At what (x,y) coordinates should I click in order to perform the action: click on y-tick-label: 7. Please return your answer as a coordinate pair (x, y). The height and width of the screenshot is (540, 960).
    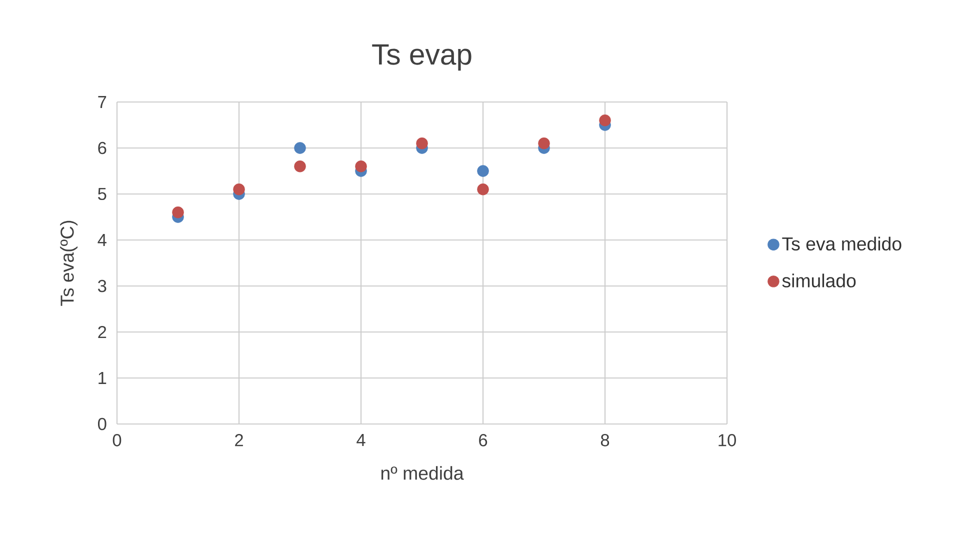
    Looking at the image, I should click on (102, 102).